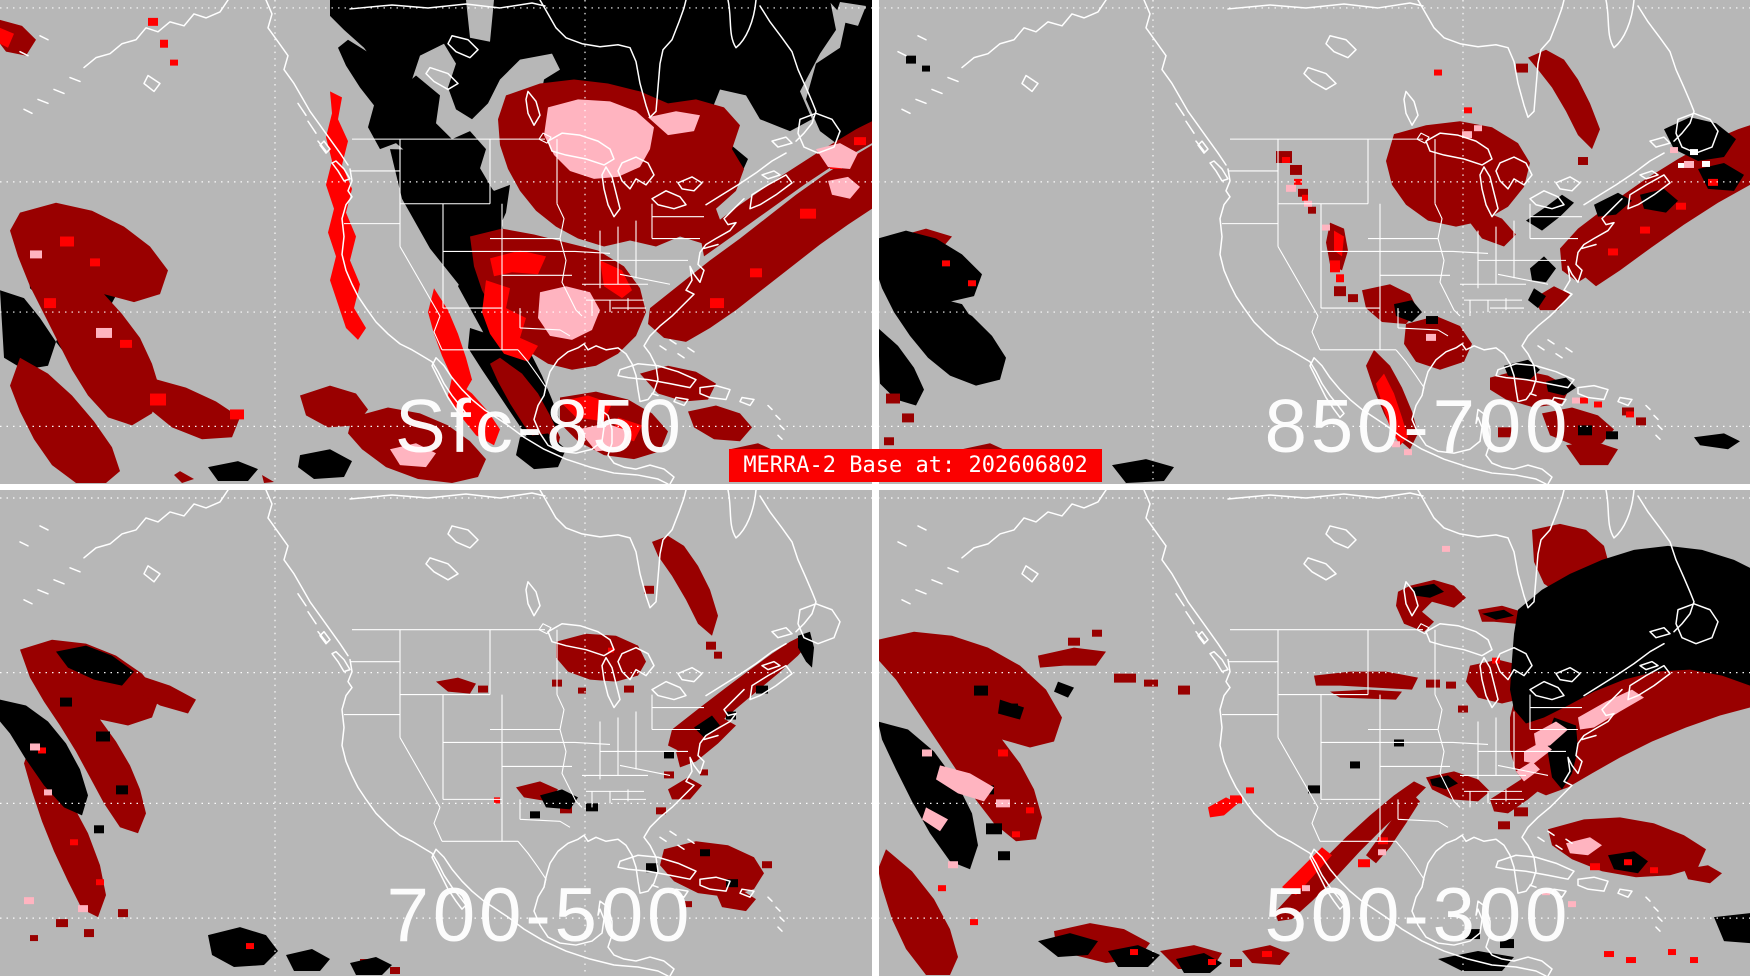 The width and height of the screenshot is (1750, 976). I want to click on panel-label-700-500: 700-500, so click(540, 915).